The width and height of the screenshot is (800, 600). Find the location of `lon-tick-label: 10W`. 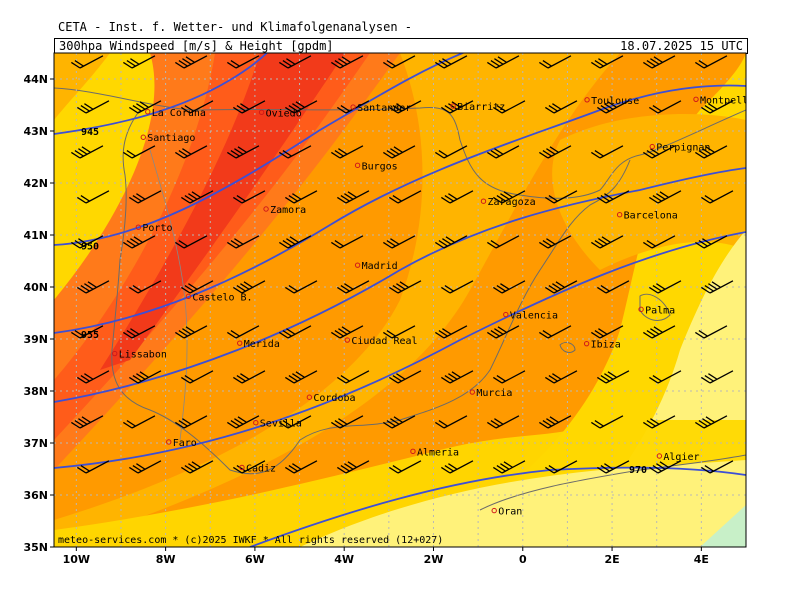

lon-tick-label: 10W is located at coordinates (76, 559).